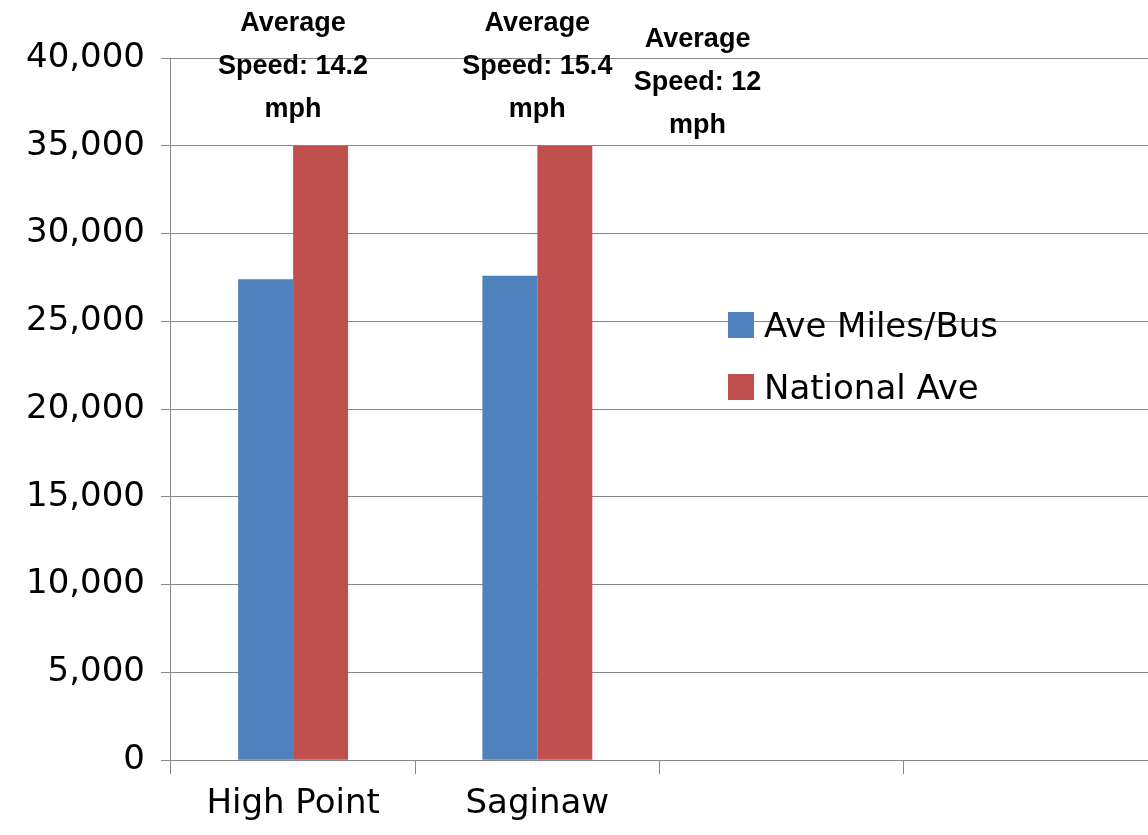  Describe the element at coordinates (85, 54) in the screenshot. I see `y-tick-label: 40,000` at that location.